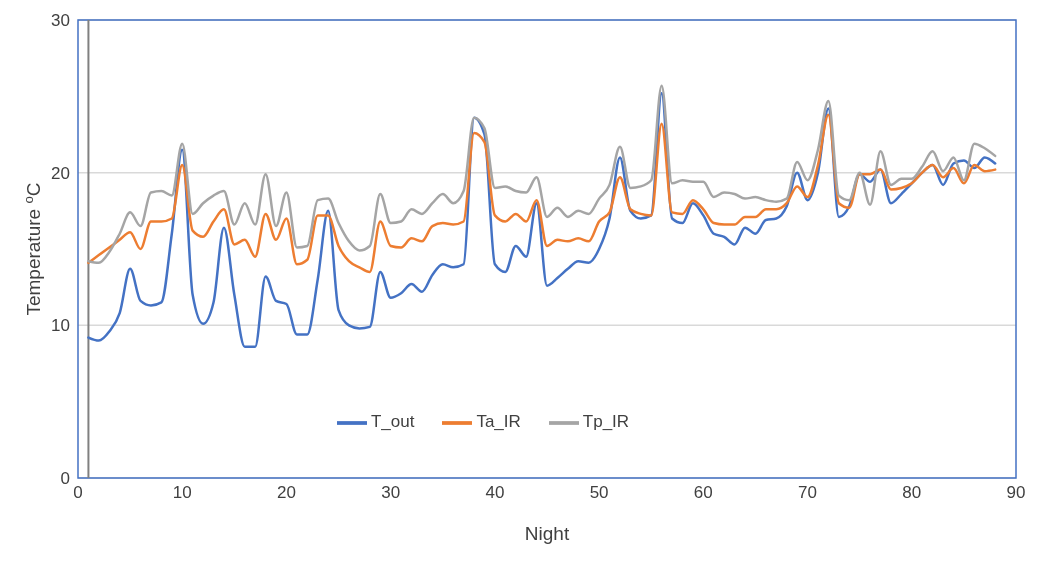 The width and height of the screenshot is (1041, 579). I want to click on x-tick-label: 10, so click(182, 493).